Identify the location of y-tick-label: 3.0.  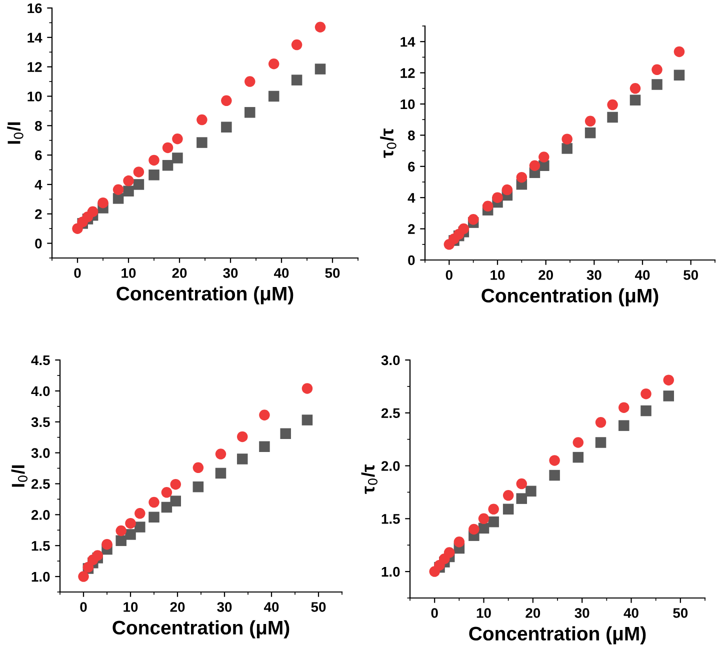
(390, 360).